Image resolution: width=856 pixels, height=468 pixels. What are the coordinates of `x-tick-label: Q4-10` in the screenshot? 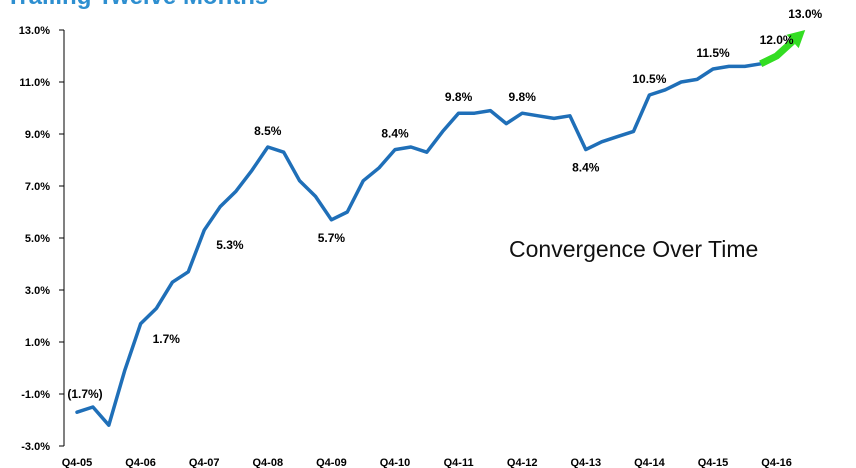 It's located at (395, 462).